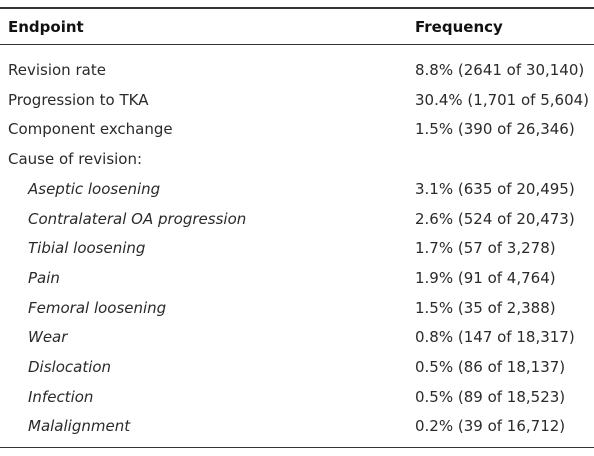  Describe the element at coordinates (297, 44) in the screenshot. I see `header-rule` at that location.